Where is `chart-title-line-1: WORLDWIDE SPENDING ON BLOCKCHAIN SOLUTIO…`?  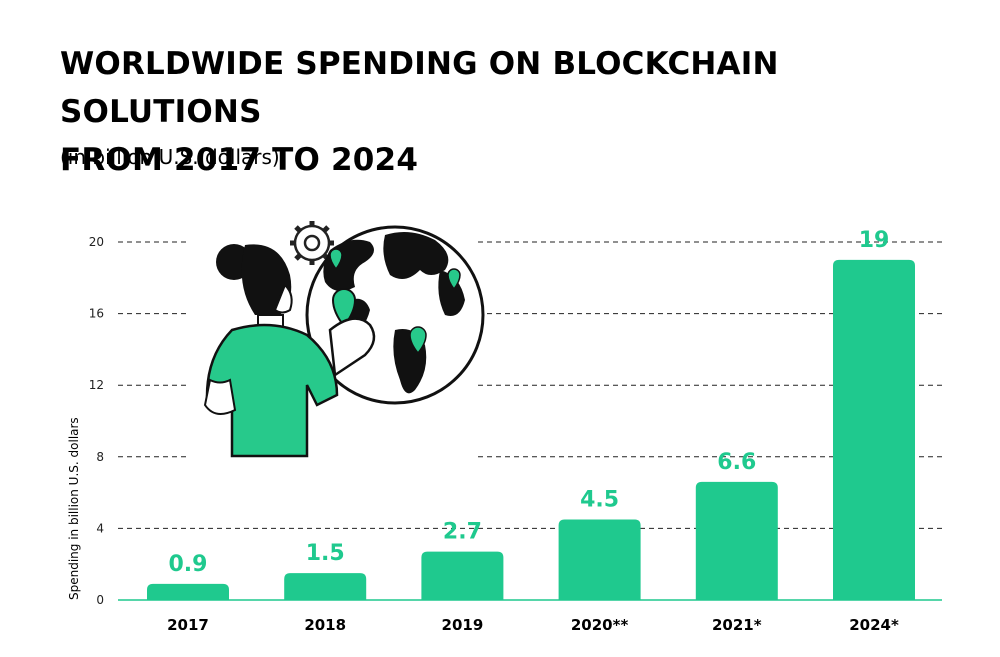
chart-title-line-1: WORLDWIDE SPENDING ON BLOCKCHAIN SOLUTIO… is located at coordinates (419, 88).